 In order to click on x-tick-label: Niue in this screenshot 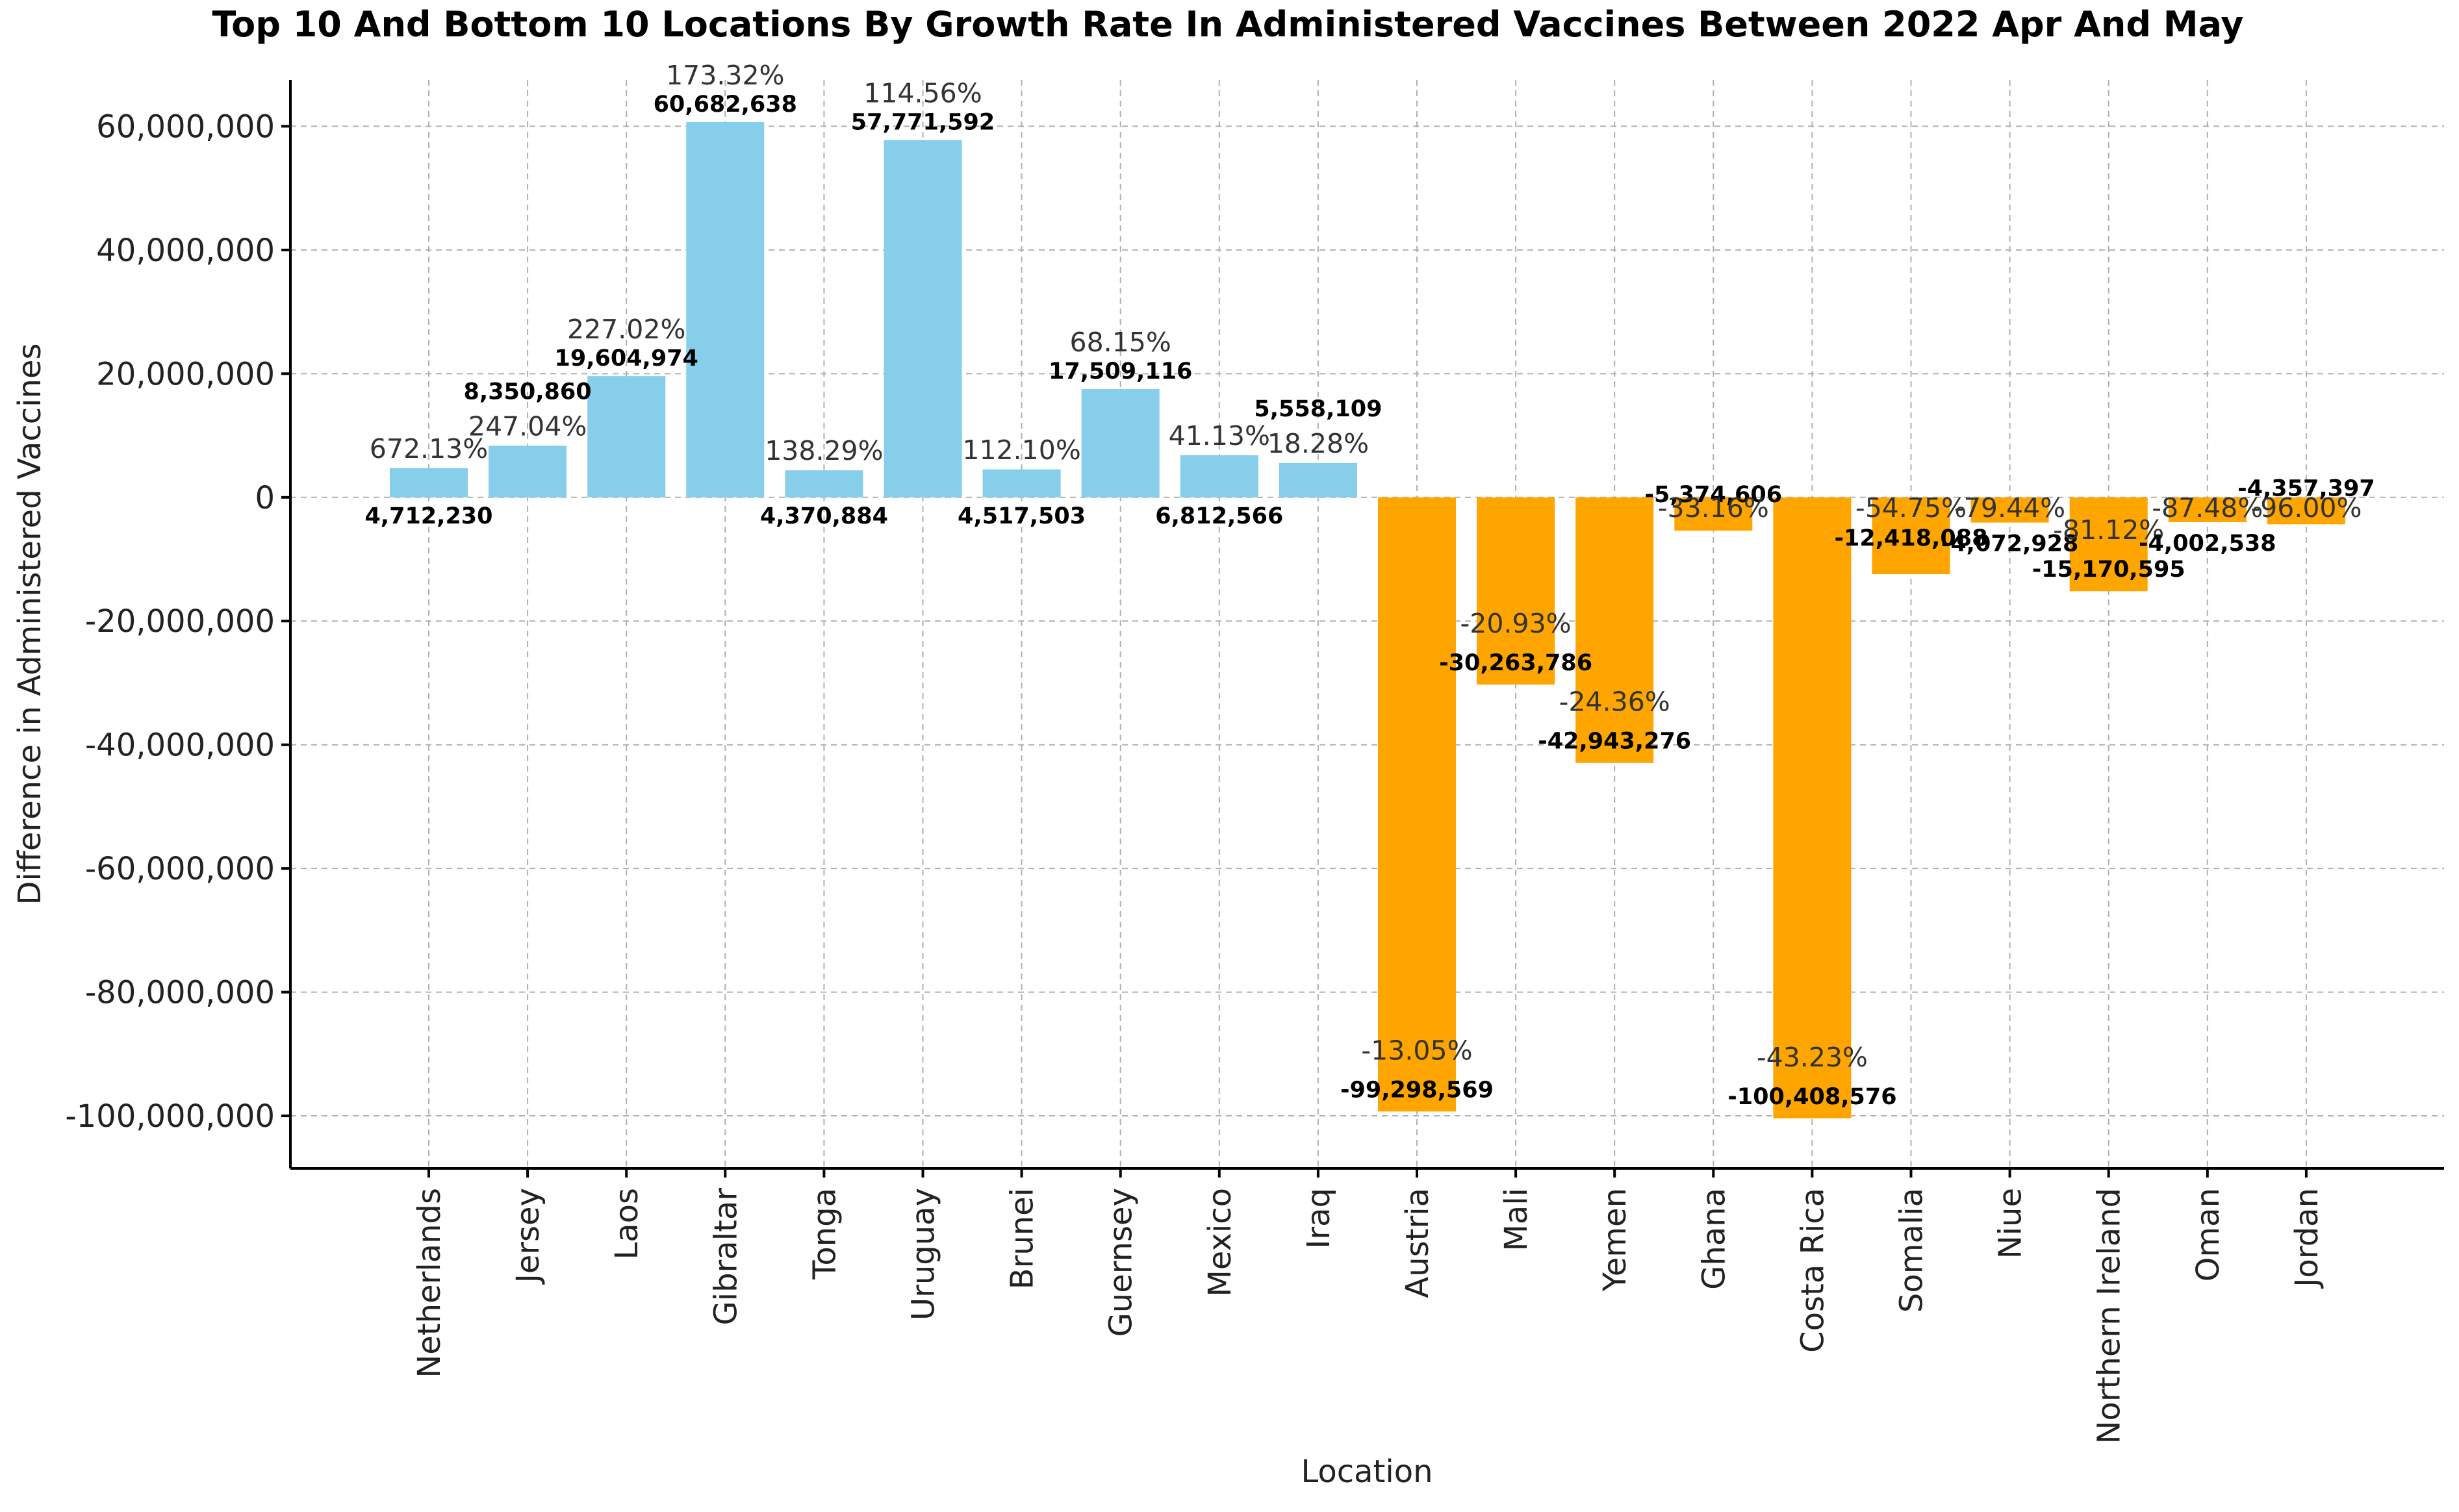, I will do `click(2011, 1224)`.